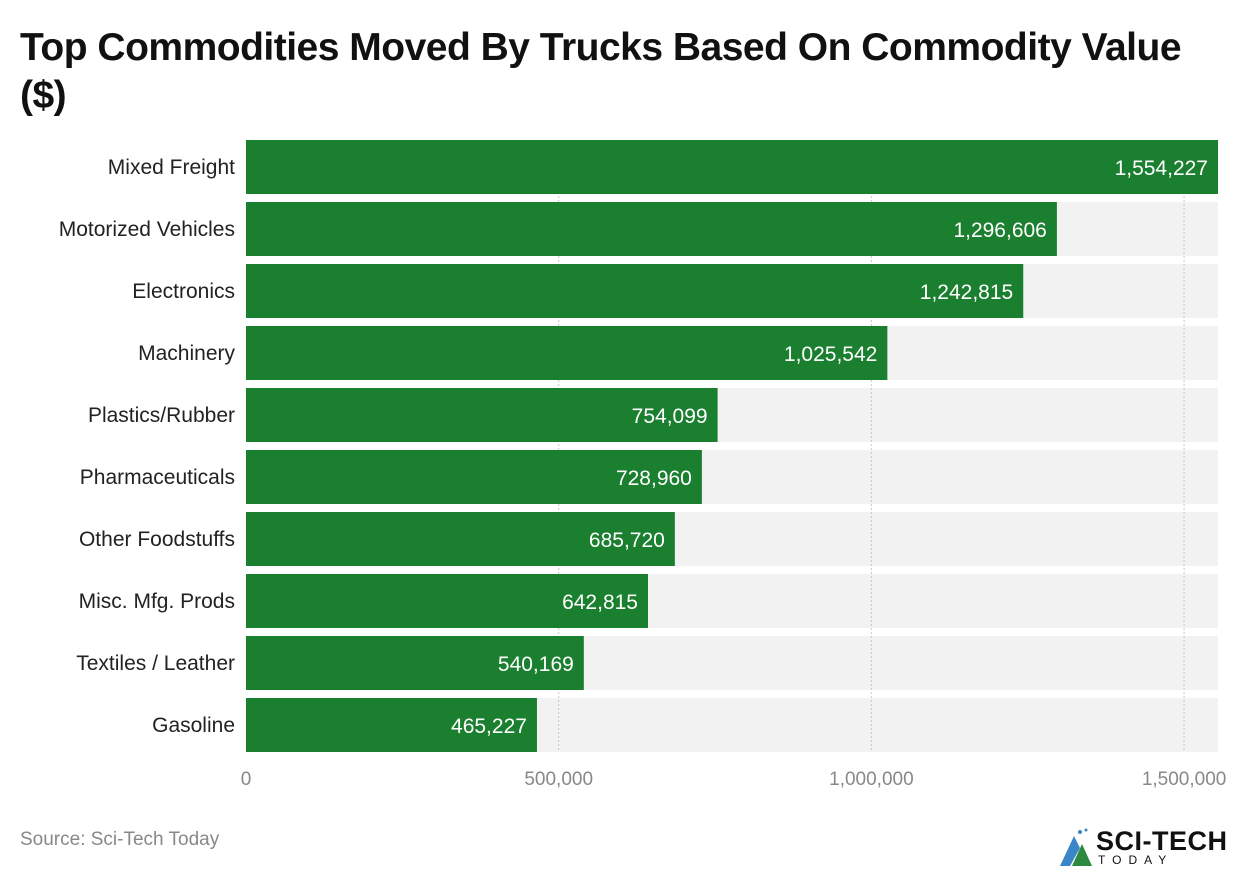 The width and height of the screenshot is (1240, 874). Describe the element at coordinates (120, 839) in the screenshot. I see `source-text: Source: Sci-Tech Today` at that location.